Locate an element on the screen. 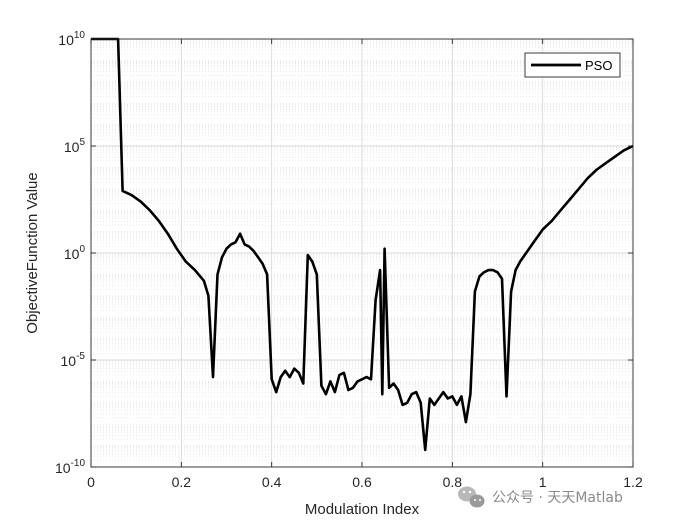 This screenshot has width=700, height=525. legend-label-pso: PSO is located at coordinates (598, 65).